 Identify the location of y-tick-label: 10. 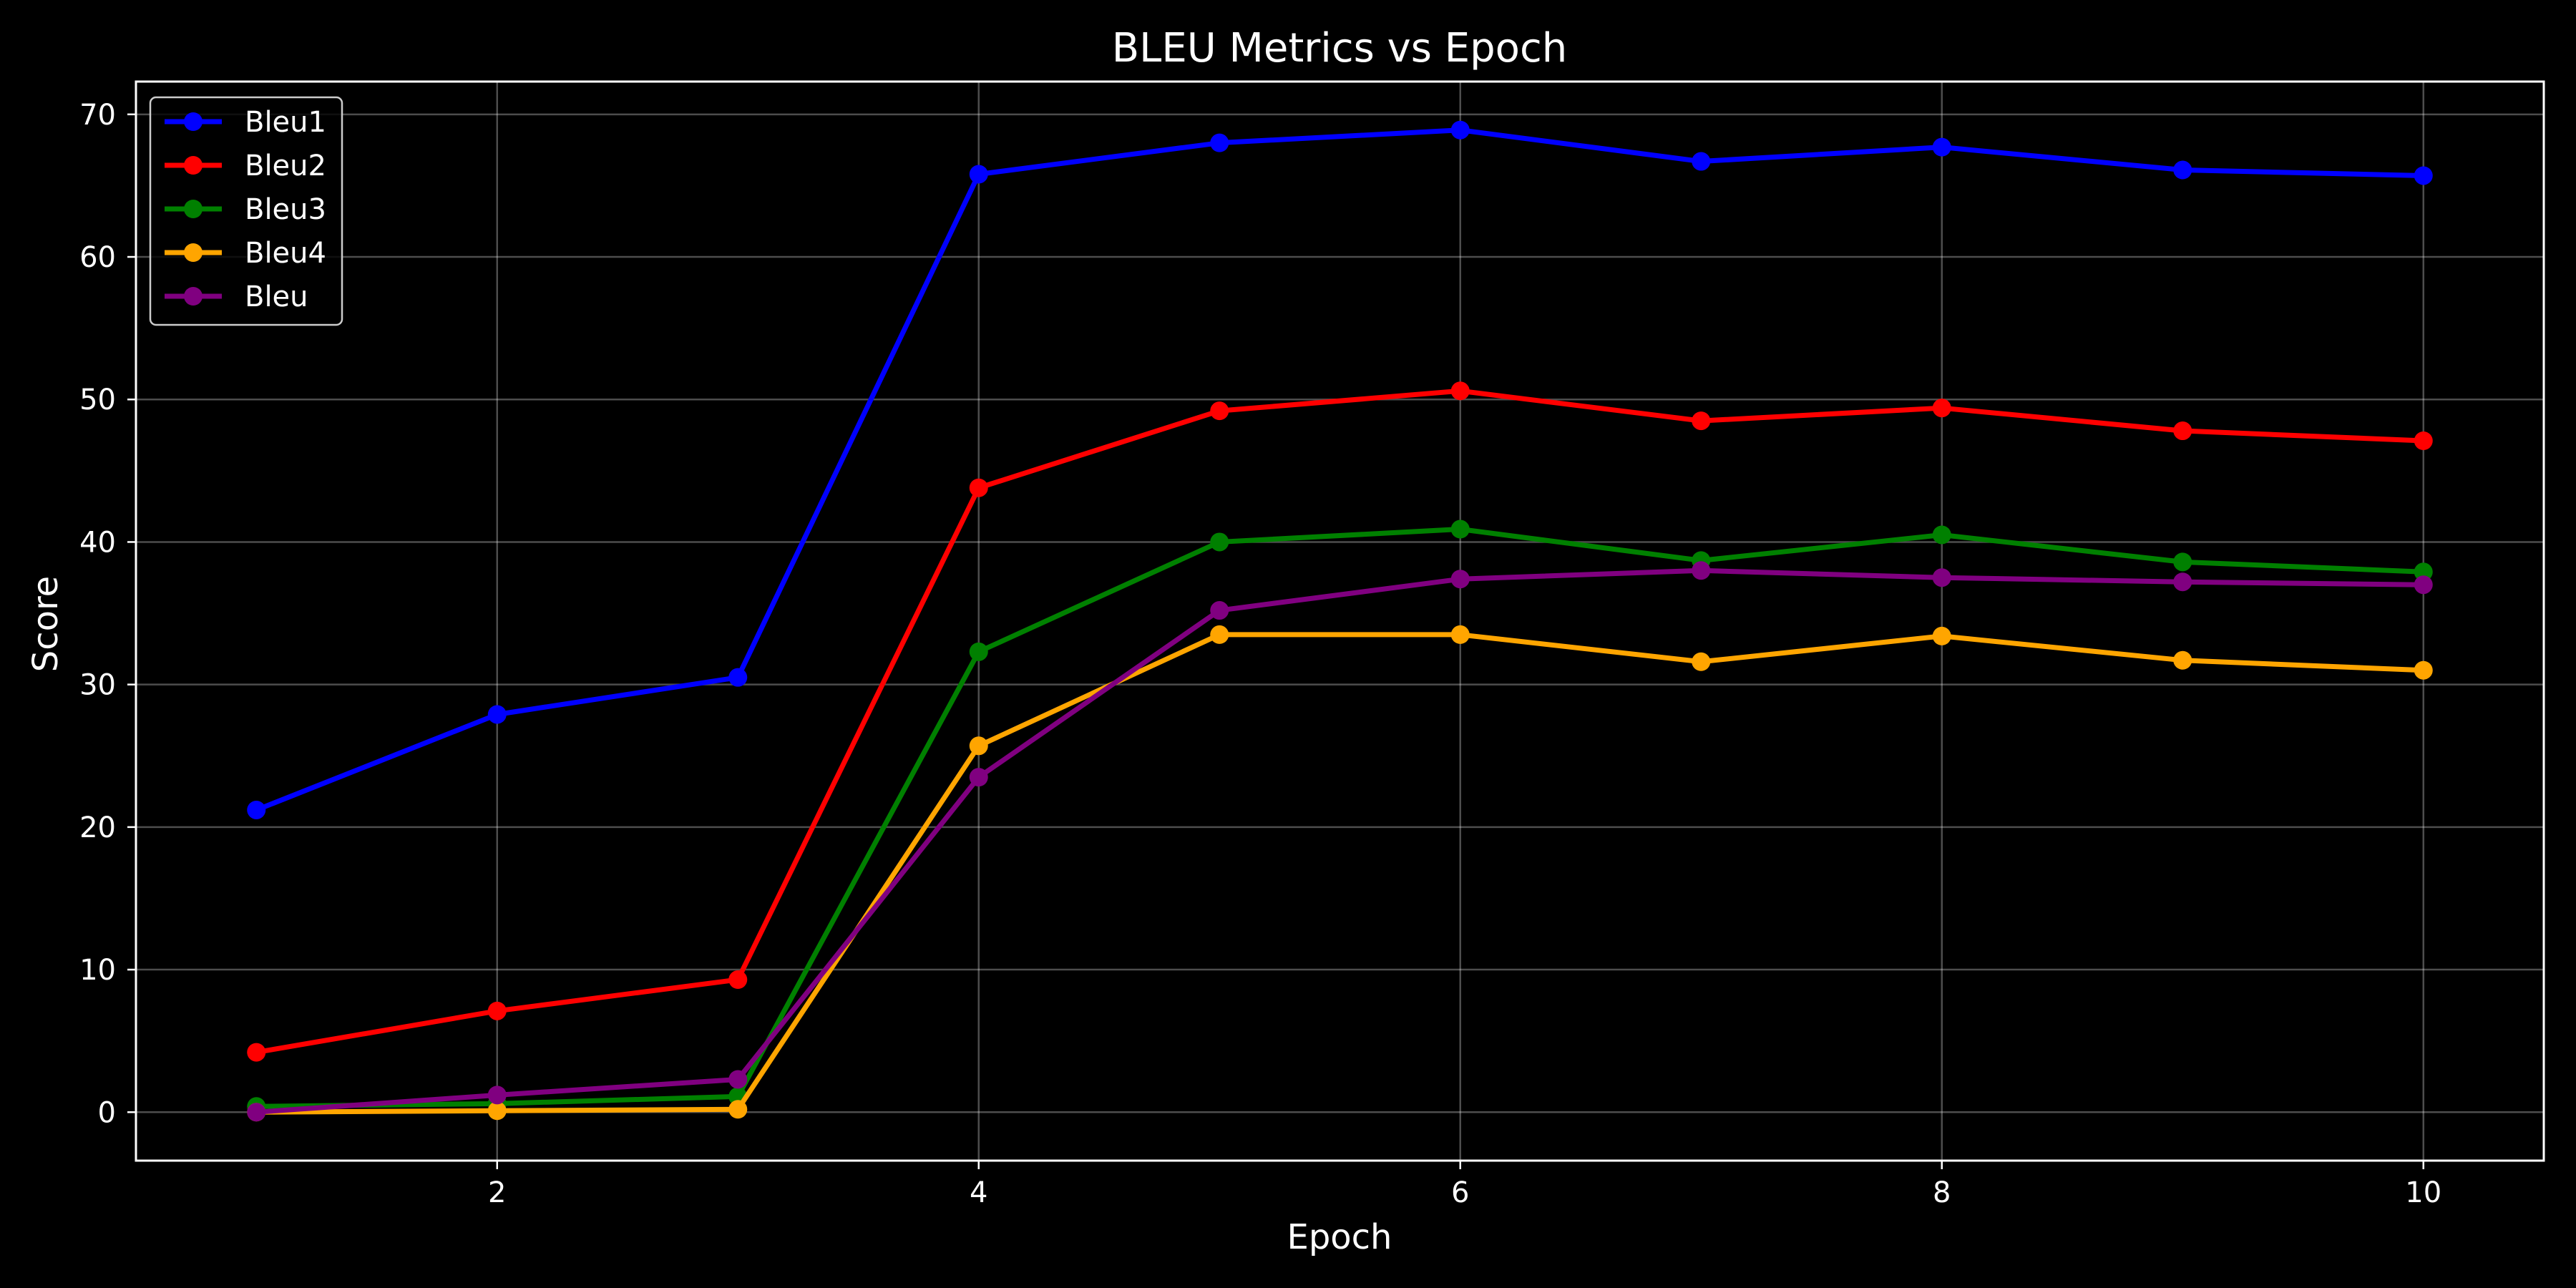
(97, 970).